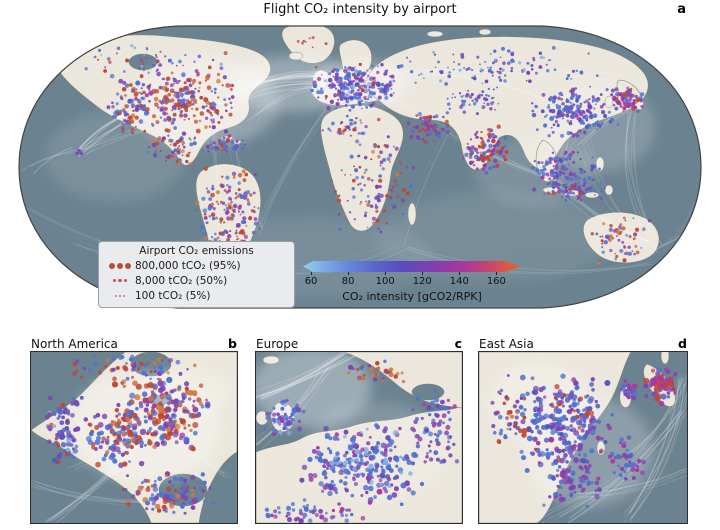  I want to click on legend-item-label: 8,000 tCO₂ (50%), so click(181, 280).